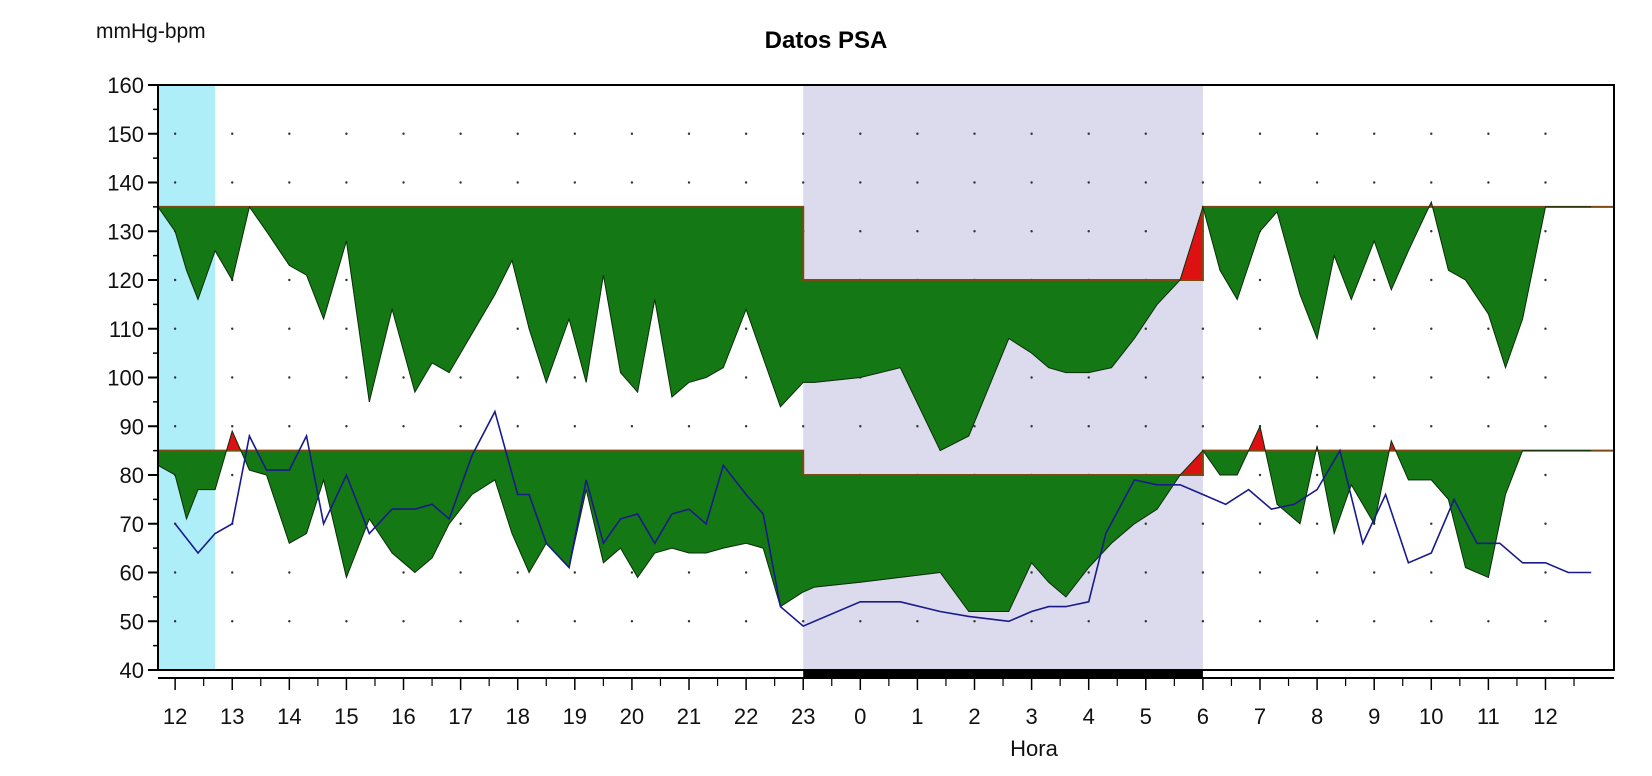 The width and height of the screenshot is (1652, 776). What do you see at coordinates (1089, 716) in the screenshot?
I see `x-tick-label: 4` at bounding box center [1089, 716].